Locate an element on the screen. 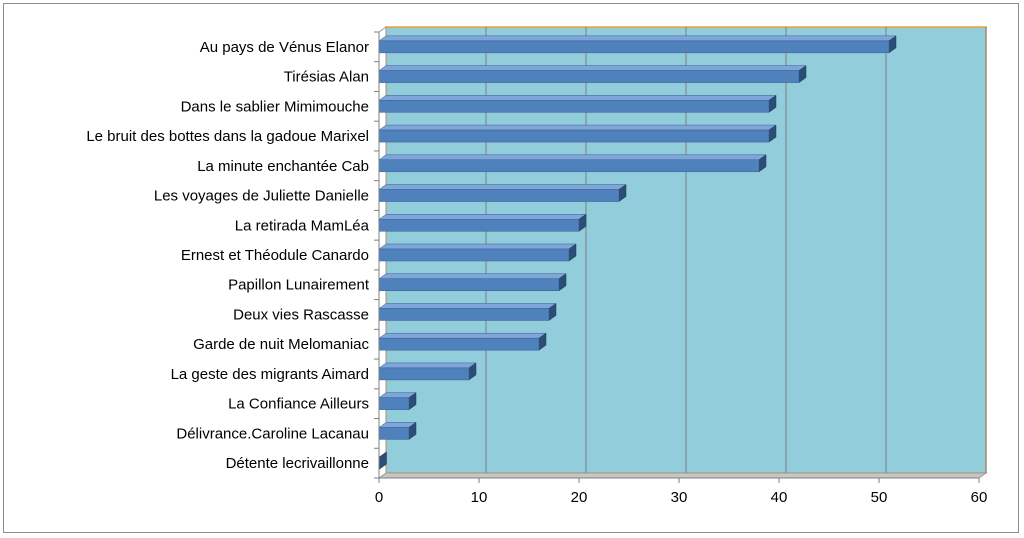 Image resolution: width=1024 pixels, height=538 pixels. category-label: Au pays de Vénus Elanor is located at coordinates (284, 47).